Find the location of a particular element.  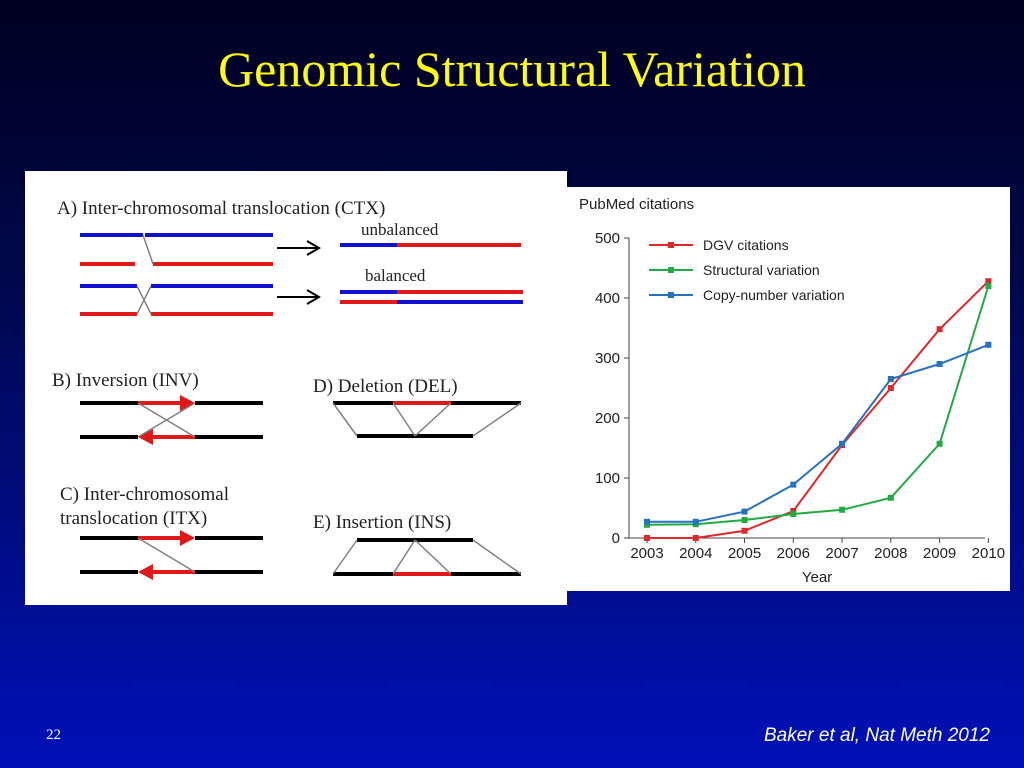

x-axis-label: Year is located at coordinates (817, 577).